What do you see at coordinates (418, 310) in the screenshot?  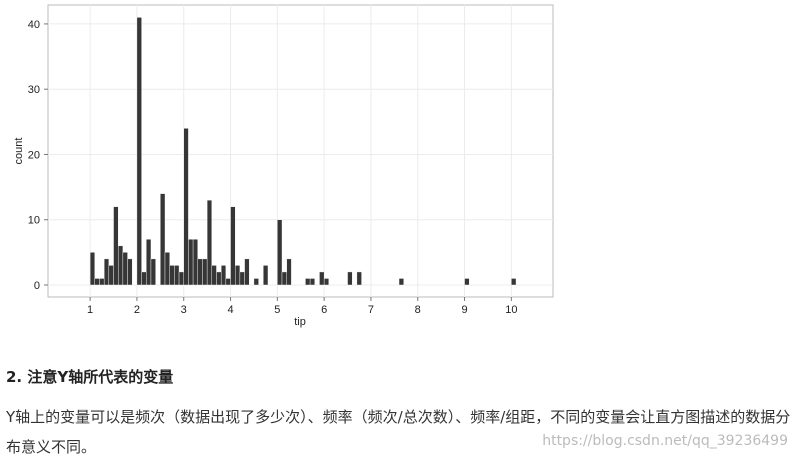 I see `x-tick-label: 8` at bounding box center [418, 310].